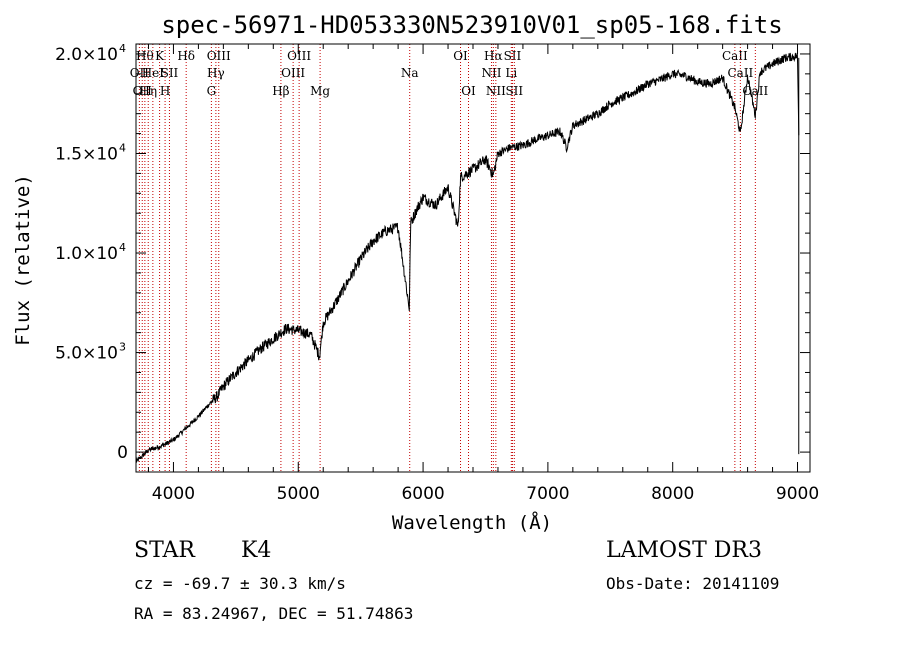 This screenshot has height=649, width=900. Describe the element at coordinates (86, 254) in the screenshot. I see `y-tick-label: 1.0×10` at that location.